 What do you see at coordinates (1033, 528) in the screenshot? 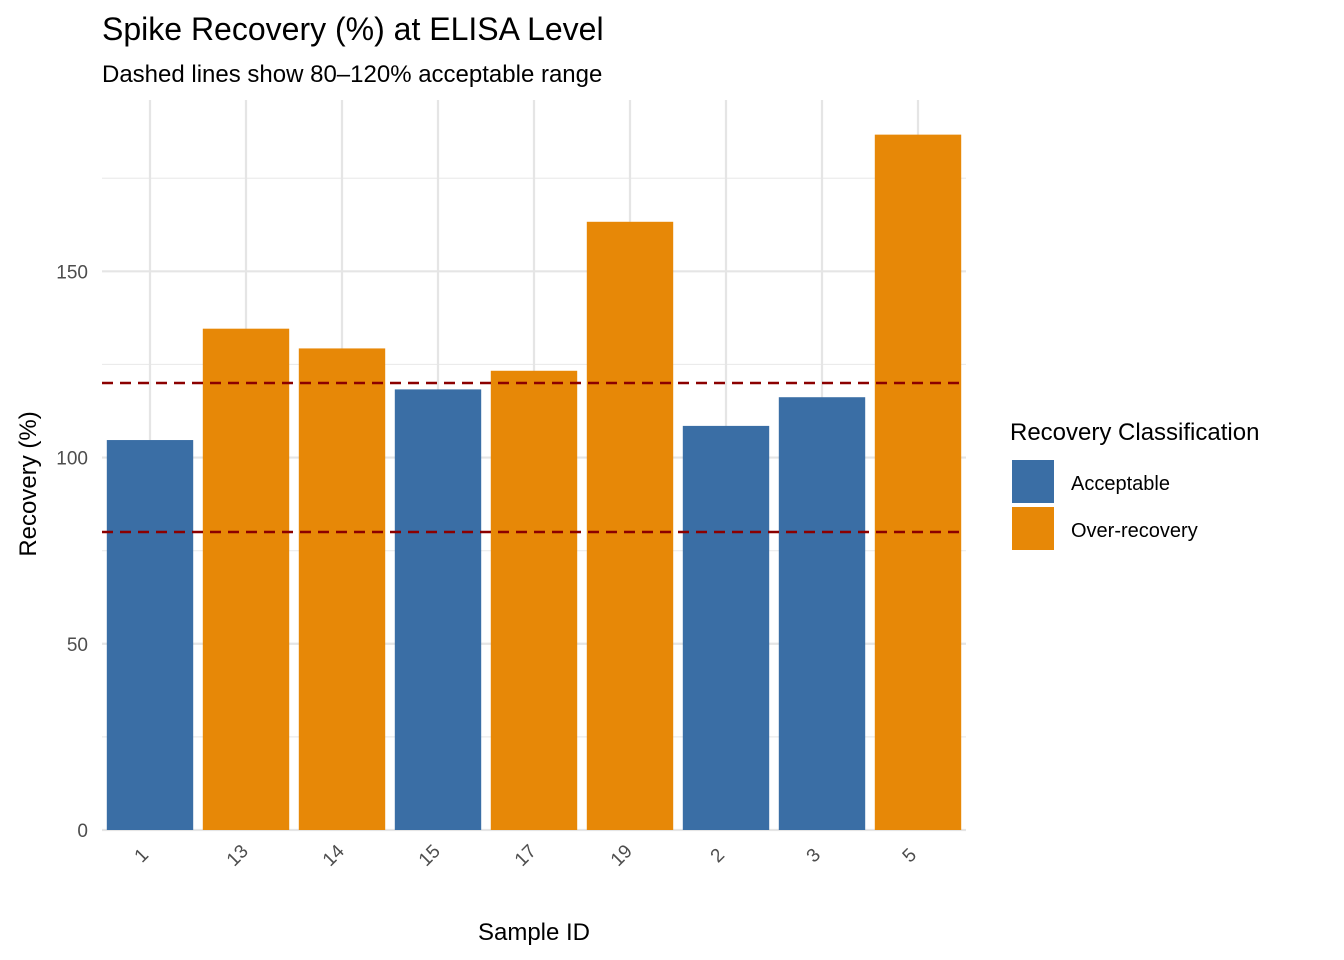
I see `legend-key-over-recovery` at bounding box center [1033, 528].